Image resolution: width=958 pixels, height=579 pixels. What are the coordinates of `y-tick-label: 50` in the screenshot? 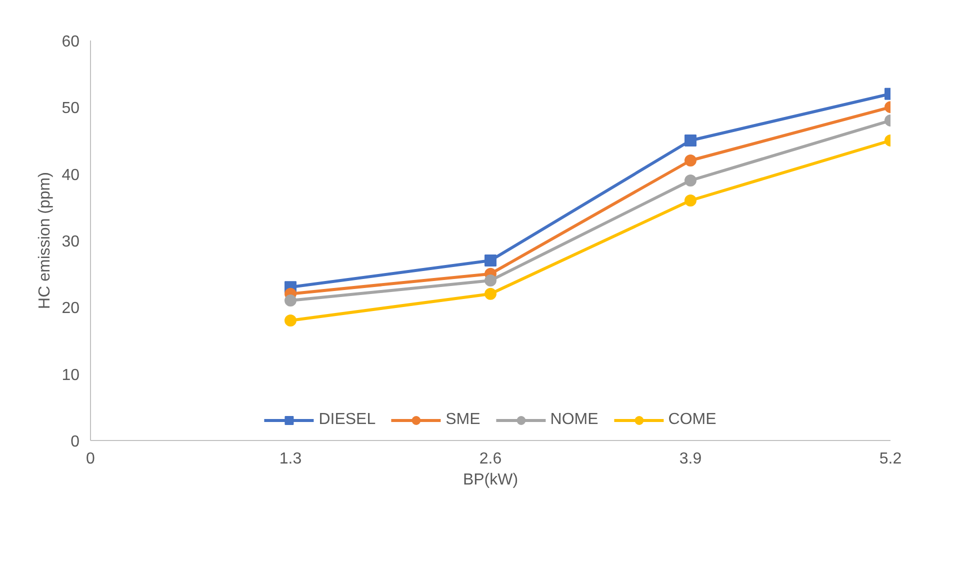 It's located at (71, 109).